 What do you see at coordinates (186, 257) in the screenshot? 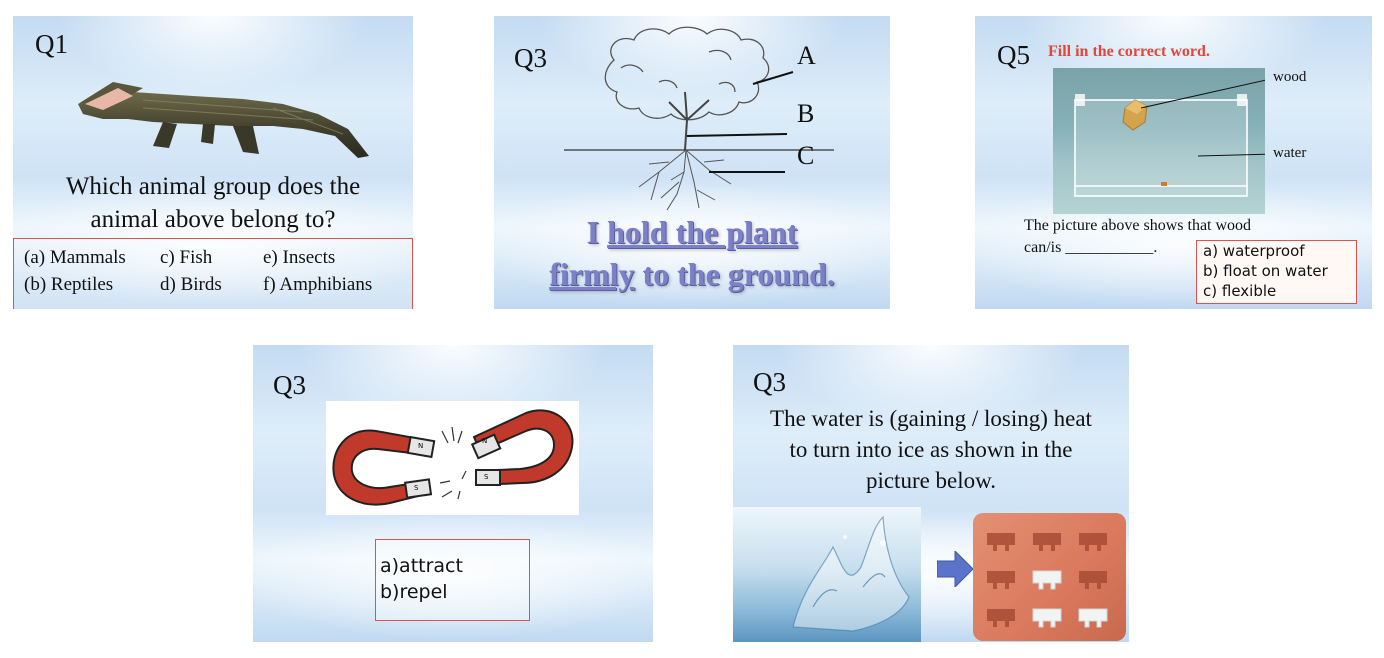
I see `option-c: c) Fish` at bounding box center [186, 257].